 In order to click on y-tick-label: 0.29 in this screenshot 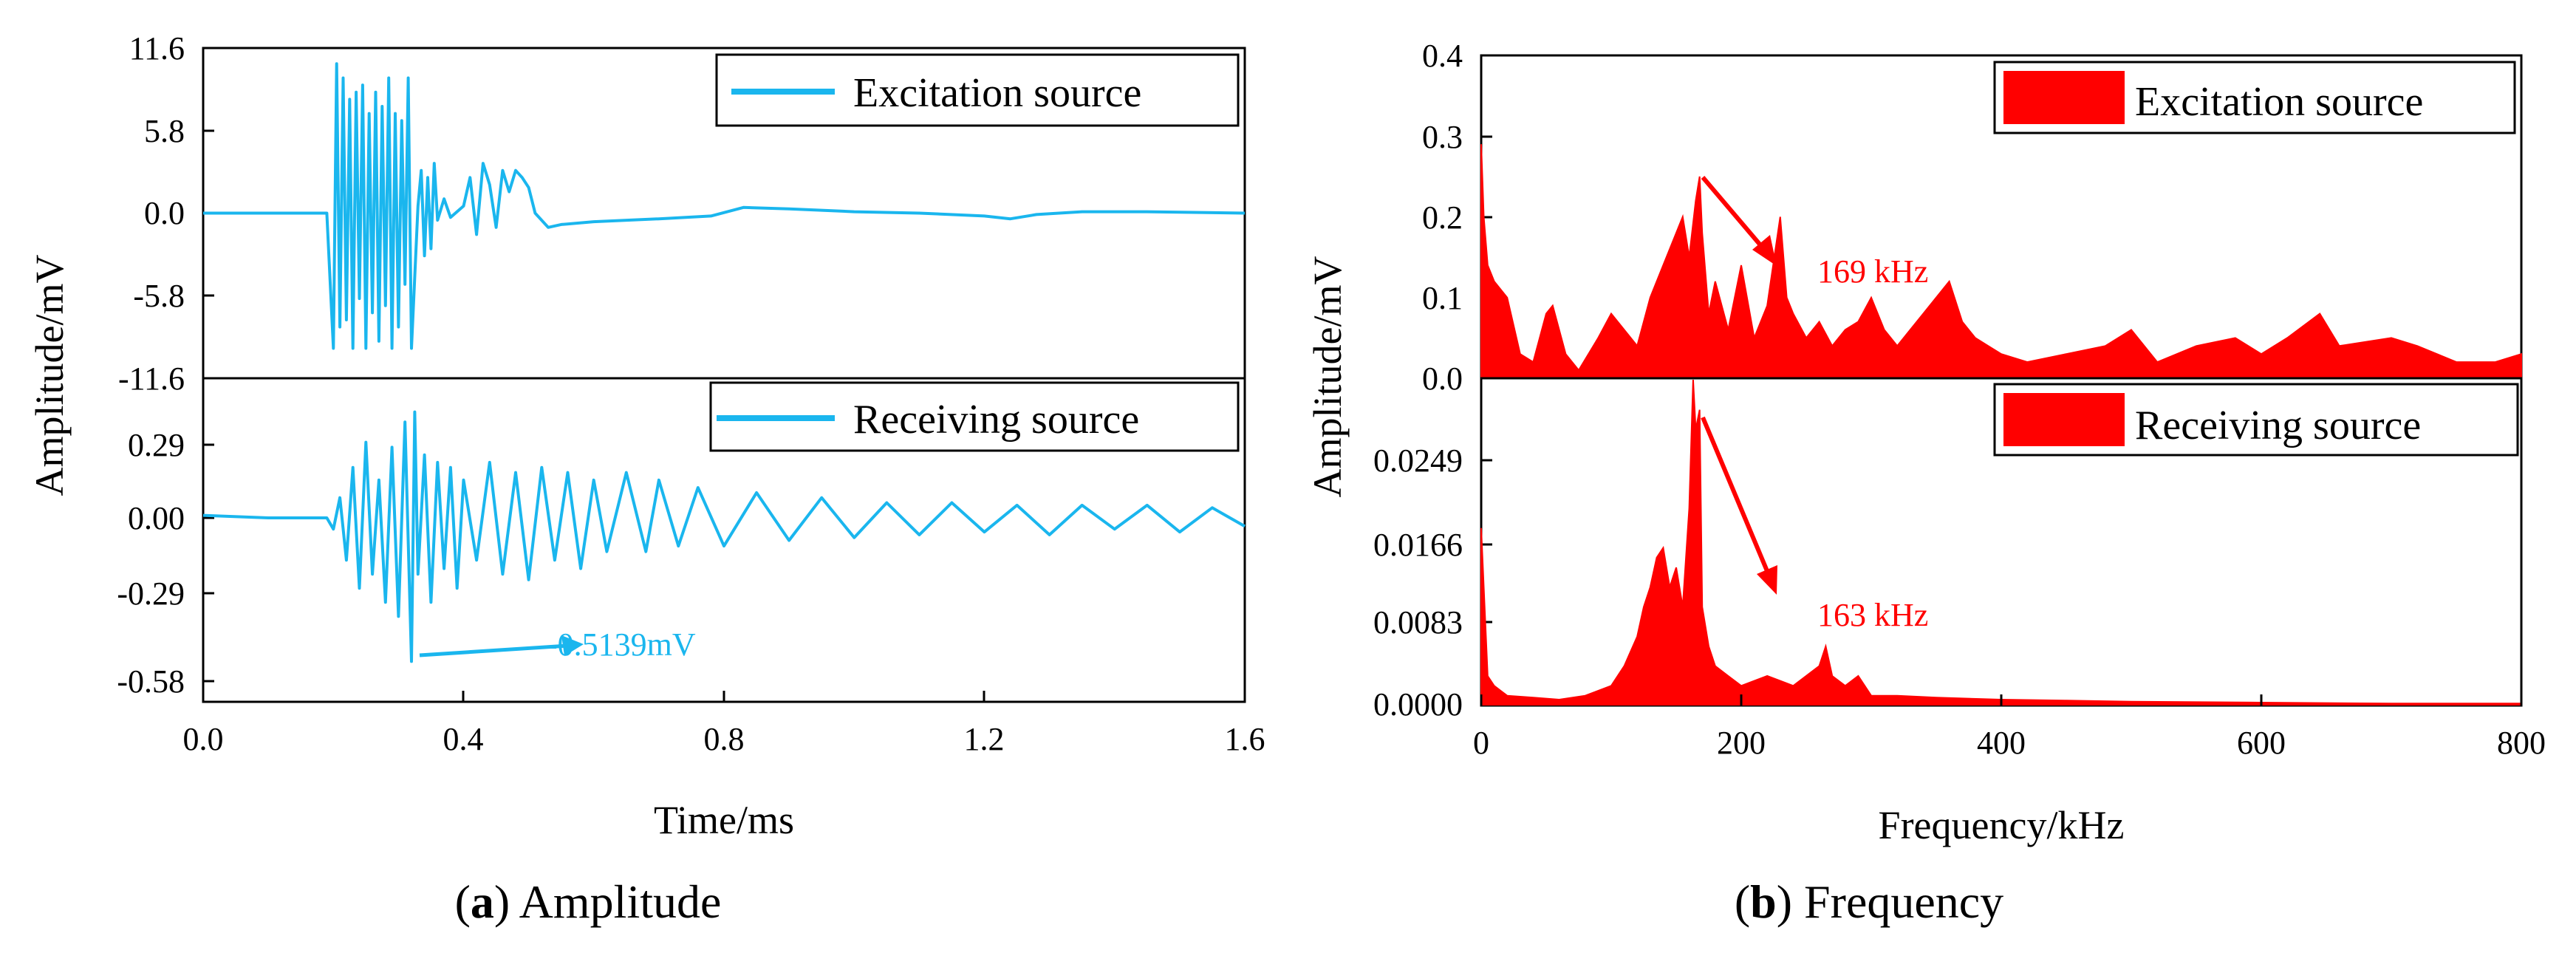, I will do `click(157, 445)`.